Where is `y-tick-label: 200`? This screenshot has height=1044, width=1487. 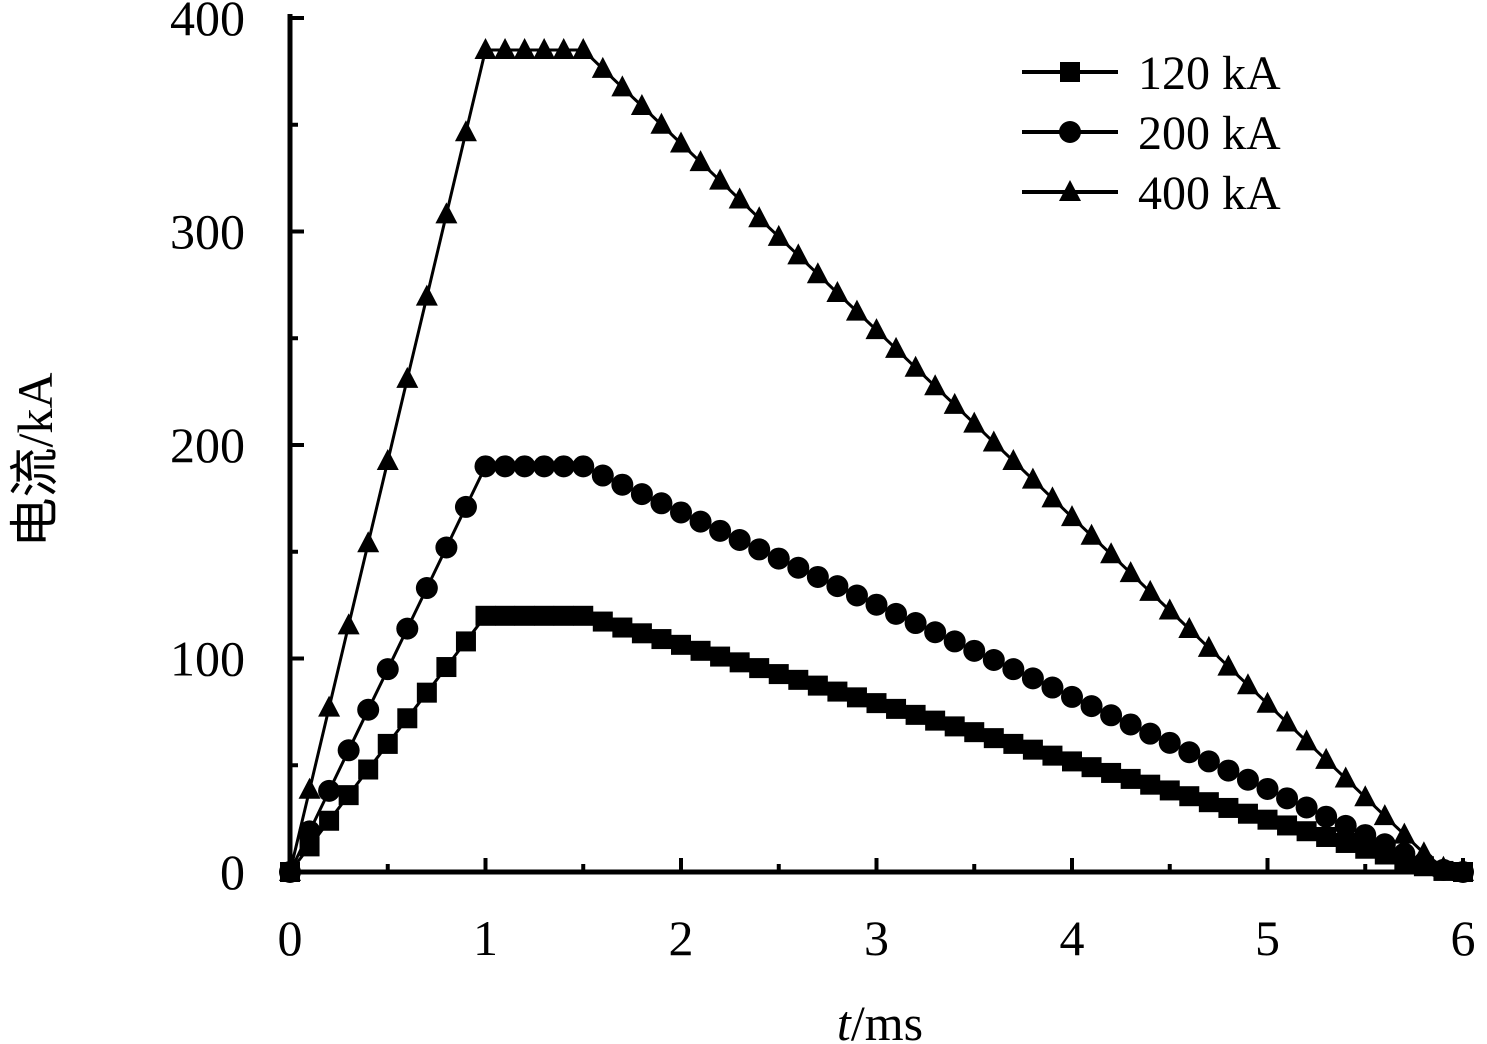 y-tick-label: 200 is located at coordinates (207, 445).